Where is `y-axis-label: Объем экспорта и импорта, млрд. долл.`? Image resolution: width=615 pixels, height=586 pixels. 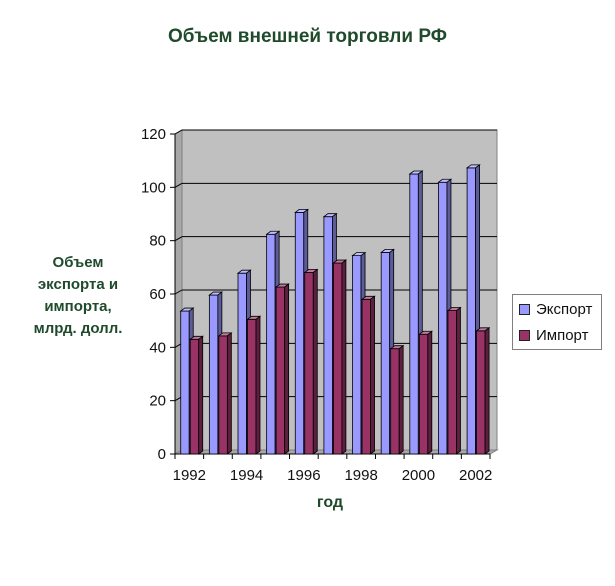 y-axis-label: Объем экспорта и импорта, млрд. долл. is located at coordinates (78, 295).